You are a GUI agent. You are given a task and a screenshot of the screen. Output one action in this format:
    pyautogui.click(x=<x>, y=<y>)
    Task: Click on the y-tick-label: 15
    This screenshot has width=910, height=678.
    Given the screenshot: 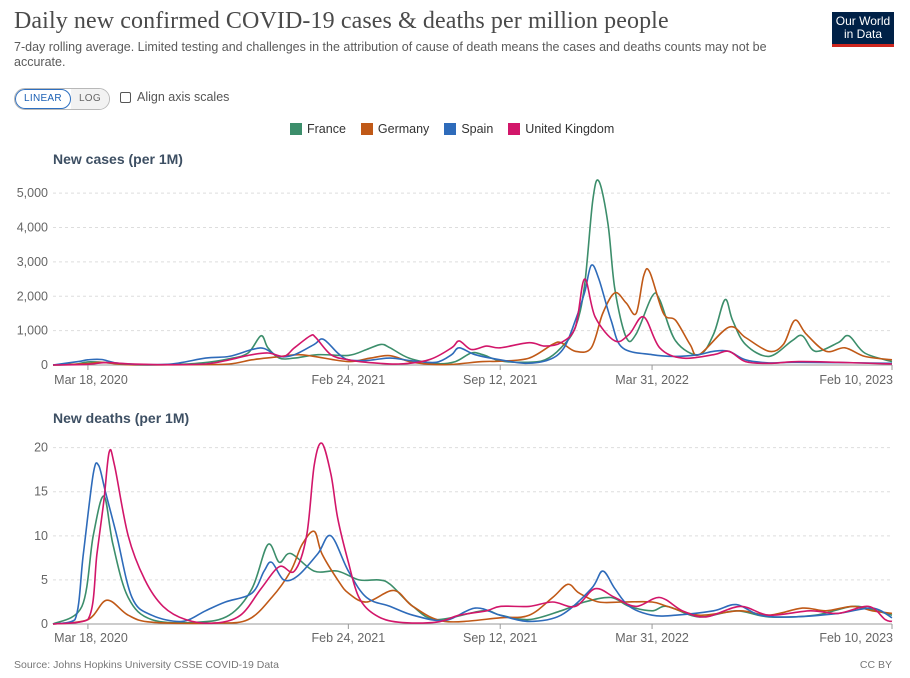 What is the action you would take?
    pyautogui.click(x=41, y=492)
    